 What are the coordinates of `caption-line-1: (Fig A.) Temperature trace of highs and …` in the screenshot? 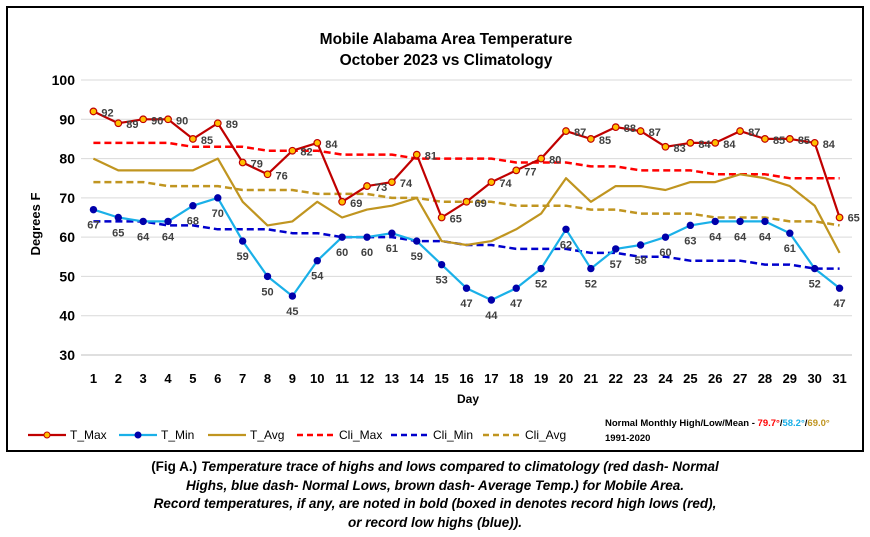 It's located at (435, 467).